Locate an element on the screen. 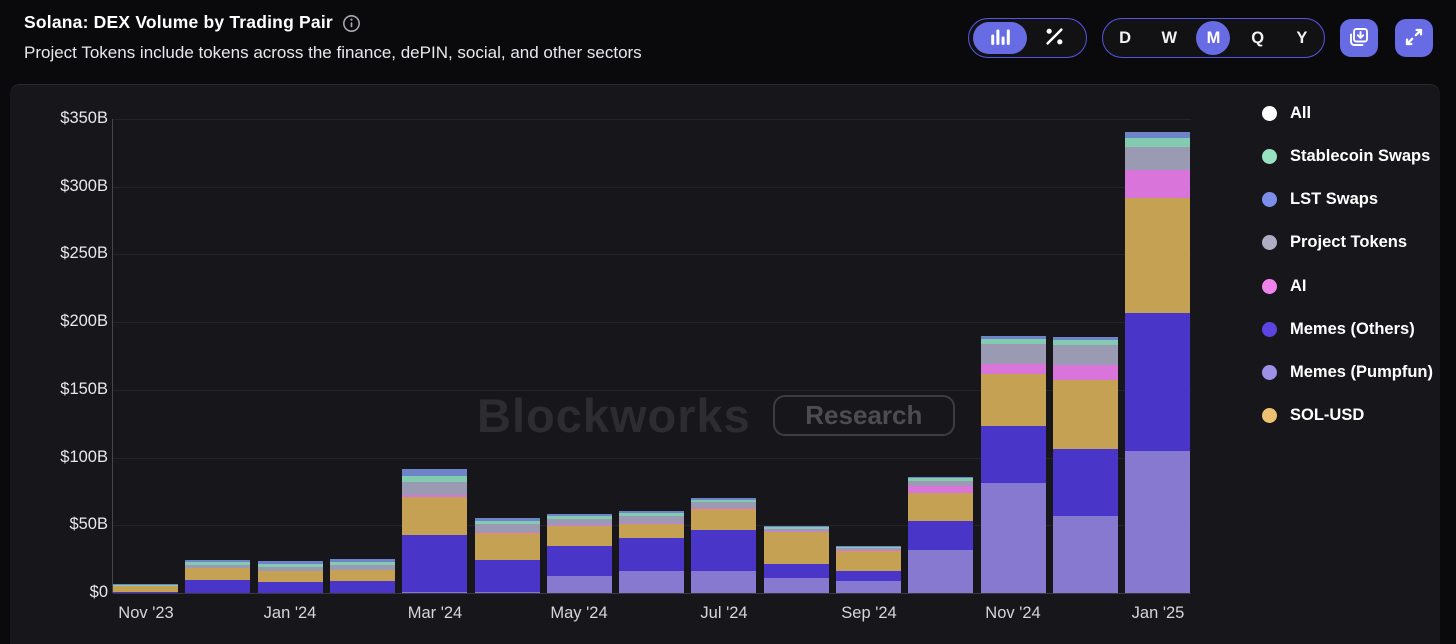 This screenshot has width=1456, height=644. period-option-d: D is located at coordinates (1125, 38).